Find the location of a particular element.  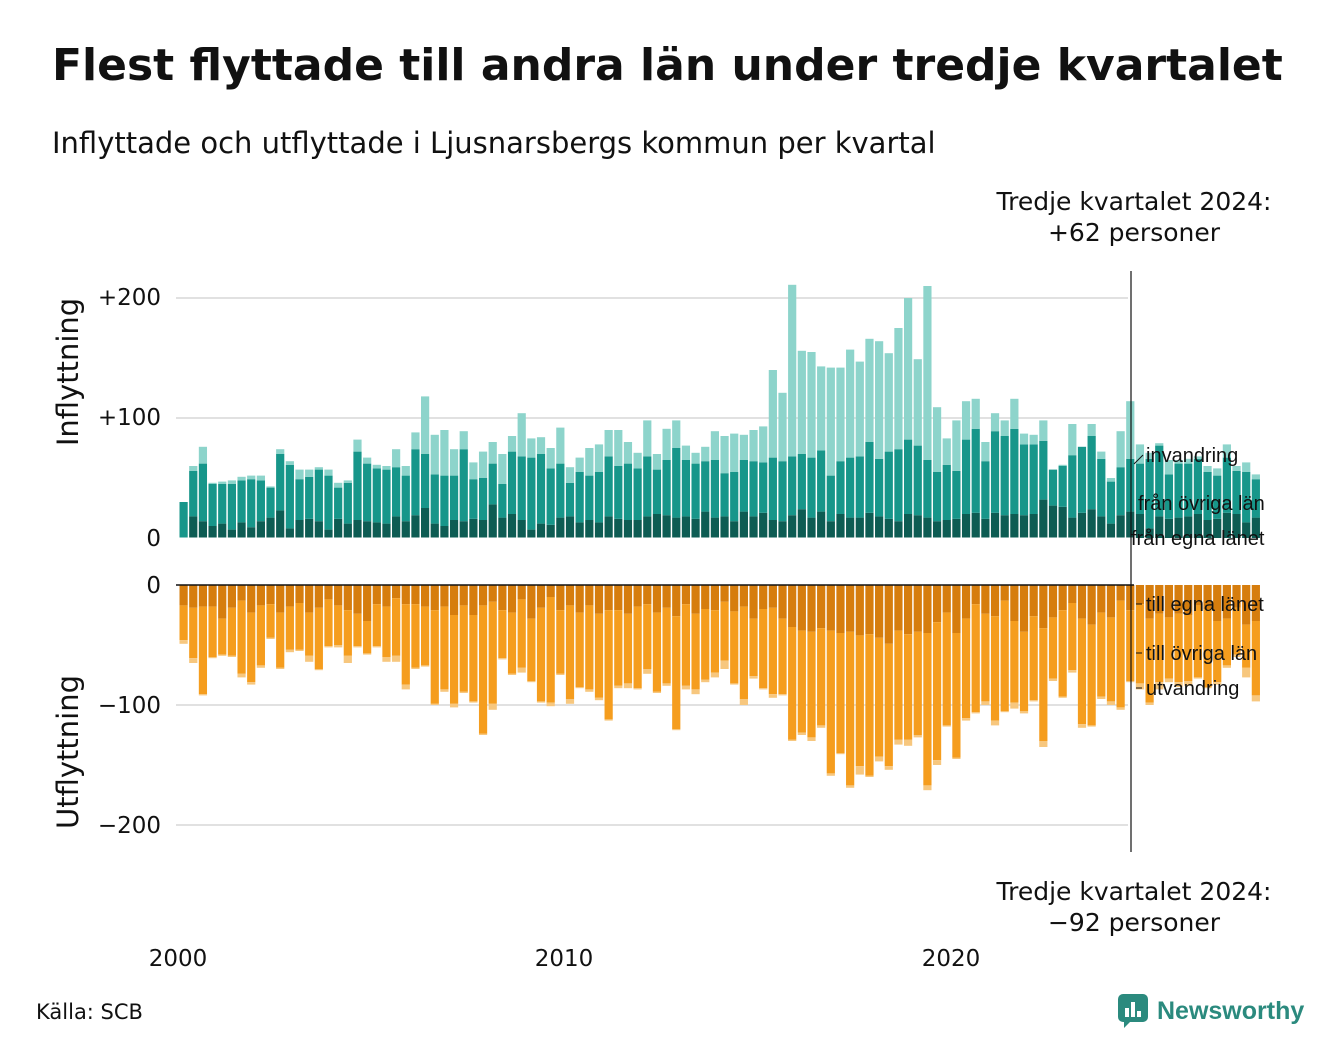

y-tick-bottom-200: −200 is located at coordinates (129, 826).